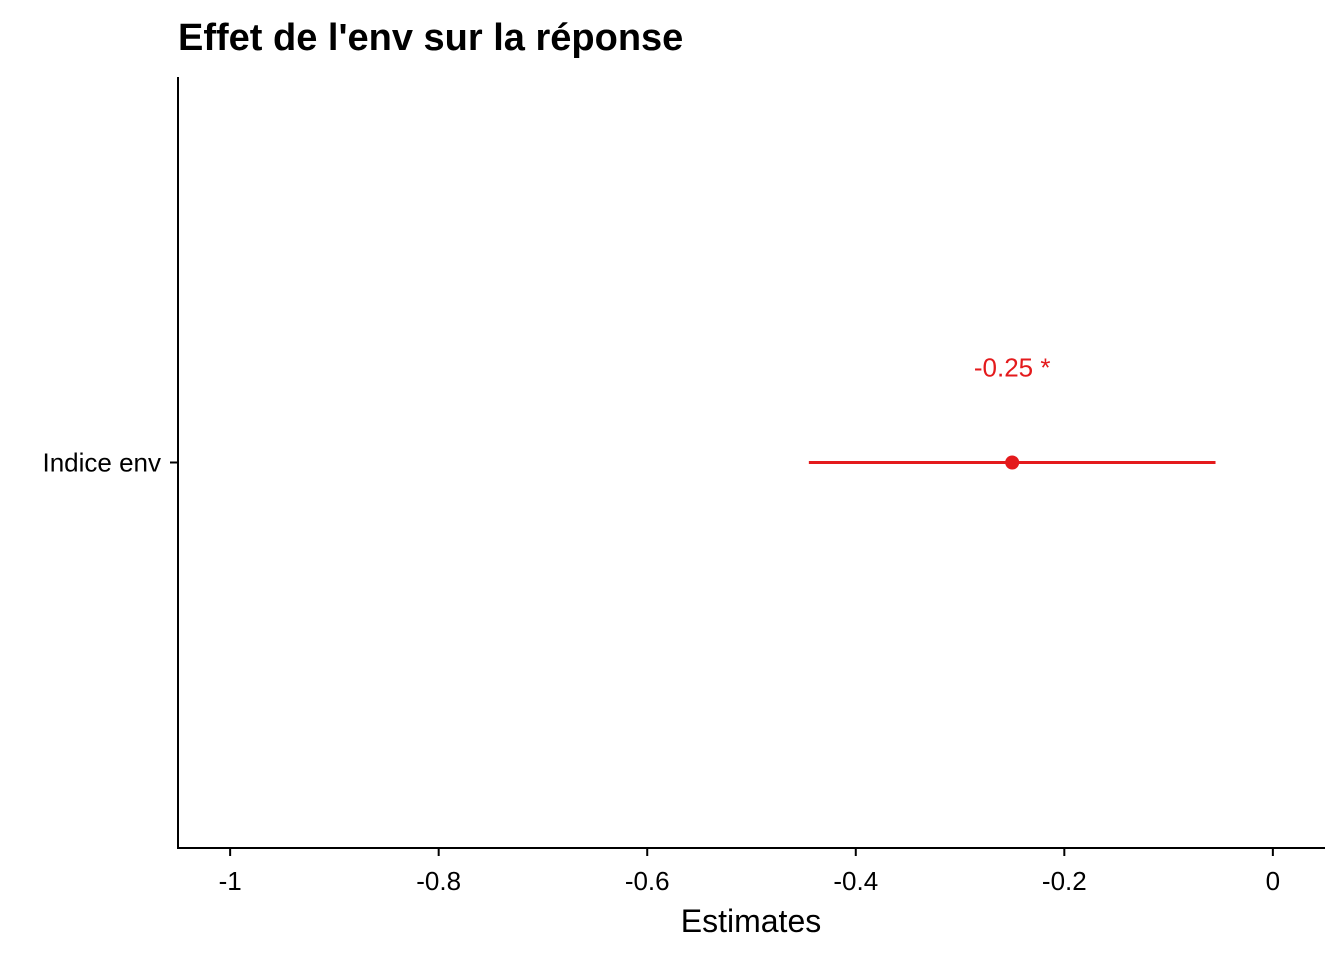  What do you see at coordinates (751, 921) in the screenshot?
I see `x-axis-title: Estimates` at bounding box center [751, 921].